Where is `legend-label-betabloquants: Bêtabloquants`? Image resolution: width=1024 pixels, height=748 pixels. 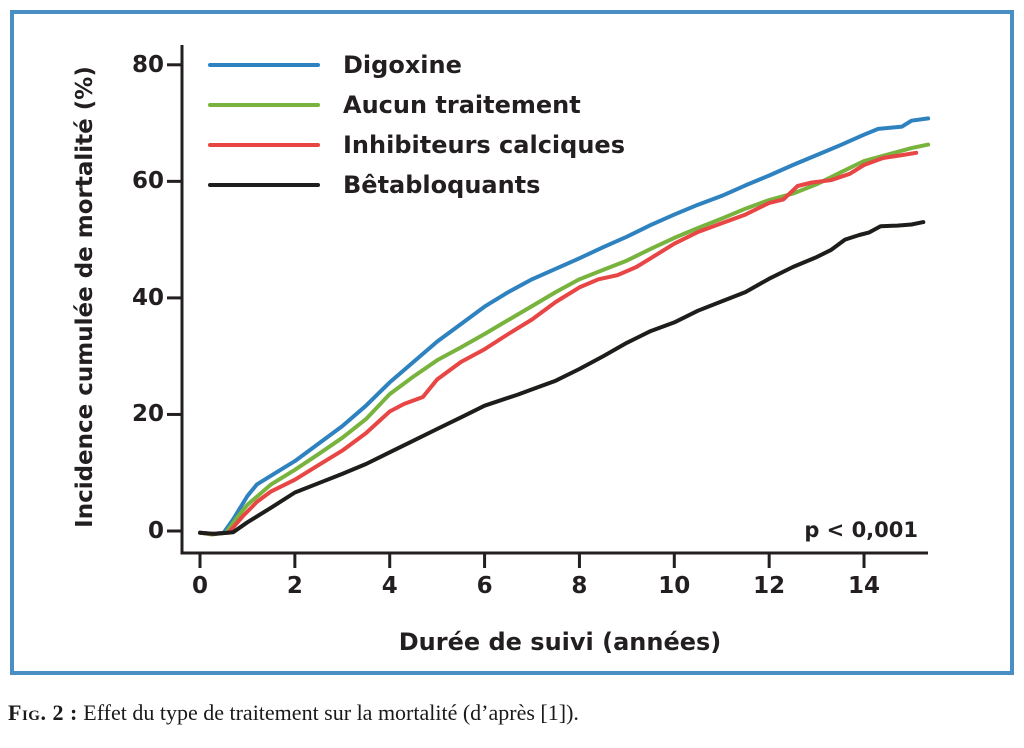 legend-label-betabloquants: Bêtabloquants is located at coordinates (442, 185).